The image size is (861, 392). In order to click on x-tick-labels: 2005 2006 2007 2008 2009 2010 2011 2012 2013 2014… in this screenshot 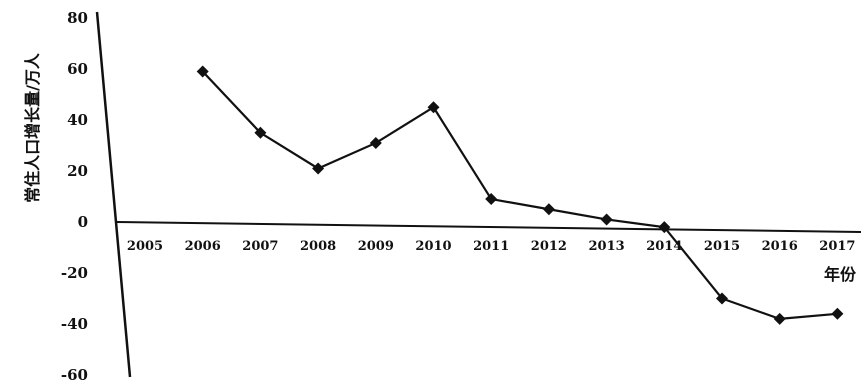, I will do `click(491, 246)`.